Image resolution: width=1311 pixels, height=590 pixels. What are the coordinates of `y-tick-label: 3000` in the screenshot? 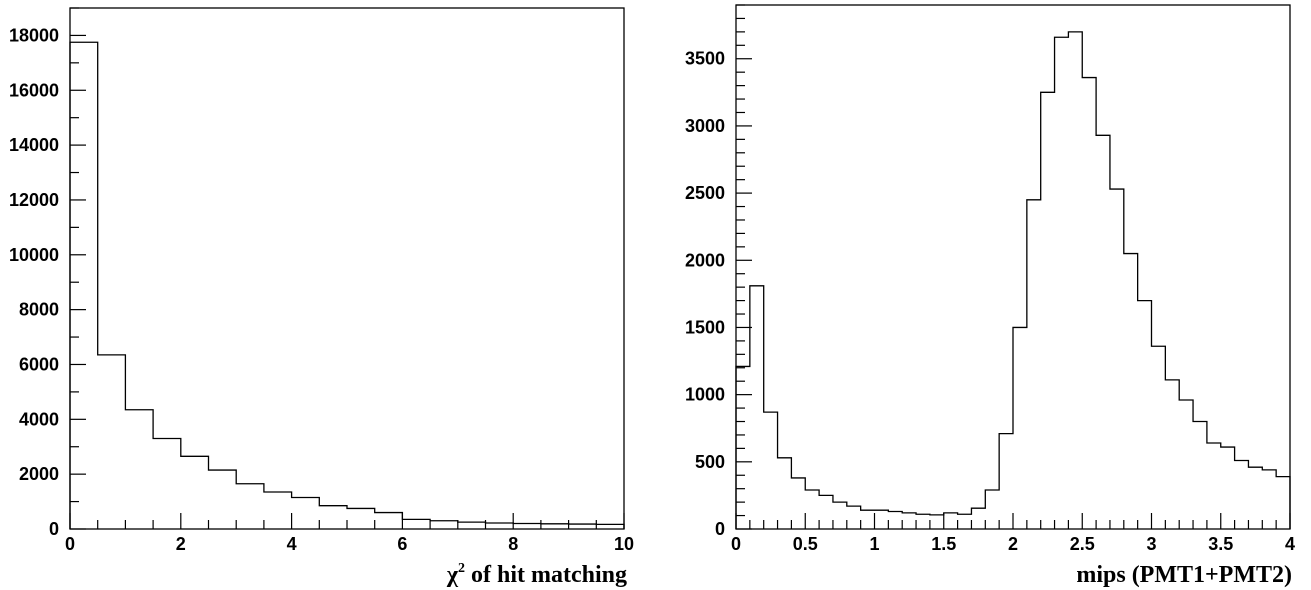 It's located at (705, 126).